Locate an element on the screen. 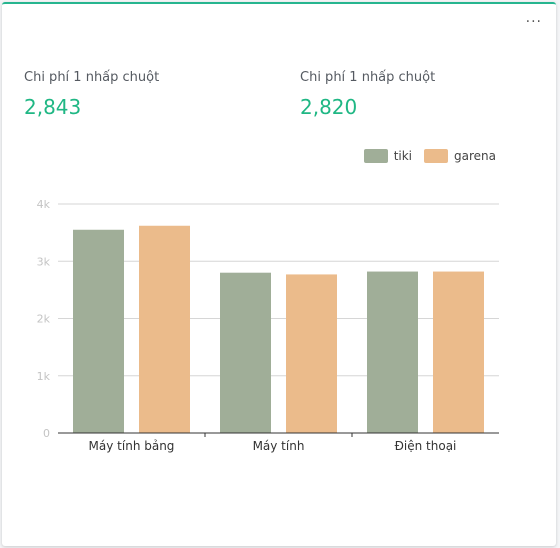 The image size is (560, 548). metric-cpc-2: Chi phí 1 nhấp chuột 2,820 is located at coordinates (367, 94).